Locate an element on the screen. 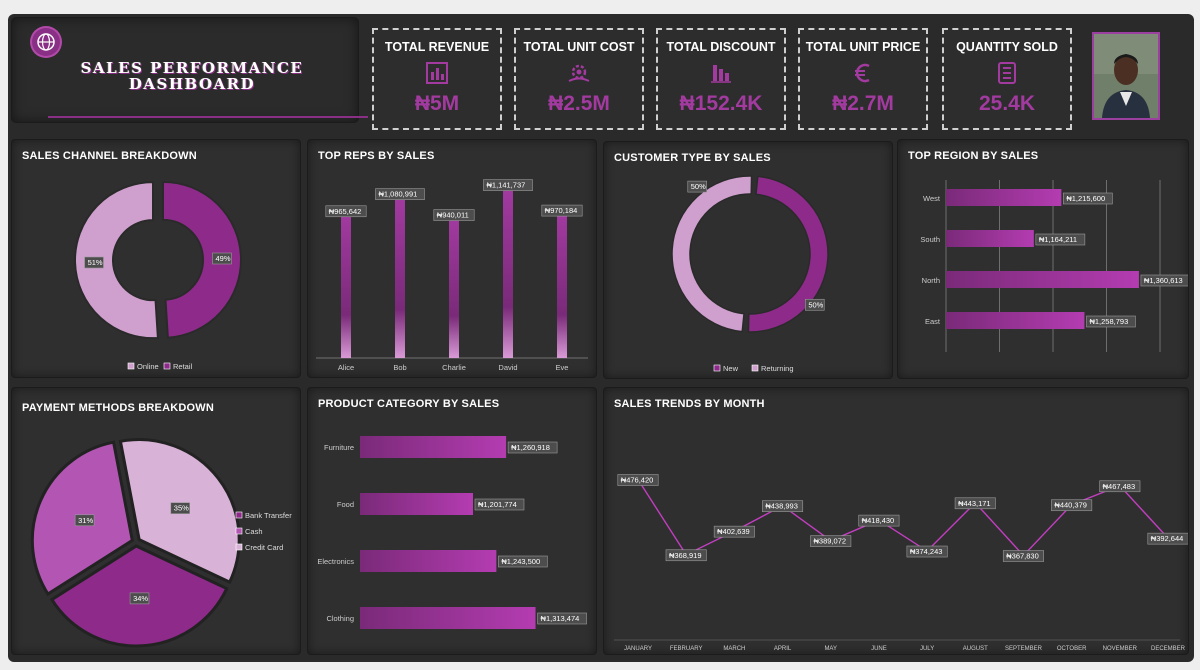  money-cog-icon is located at coordinates (579, 73).